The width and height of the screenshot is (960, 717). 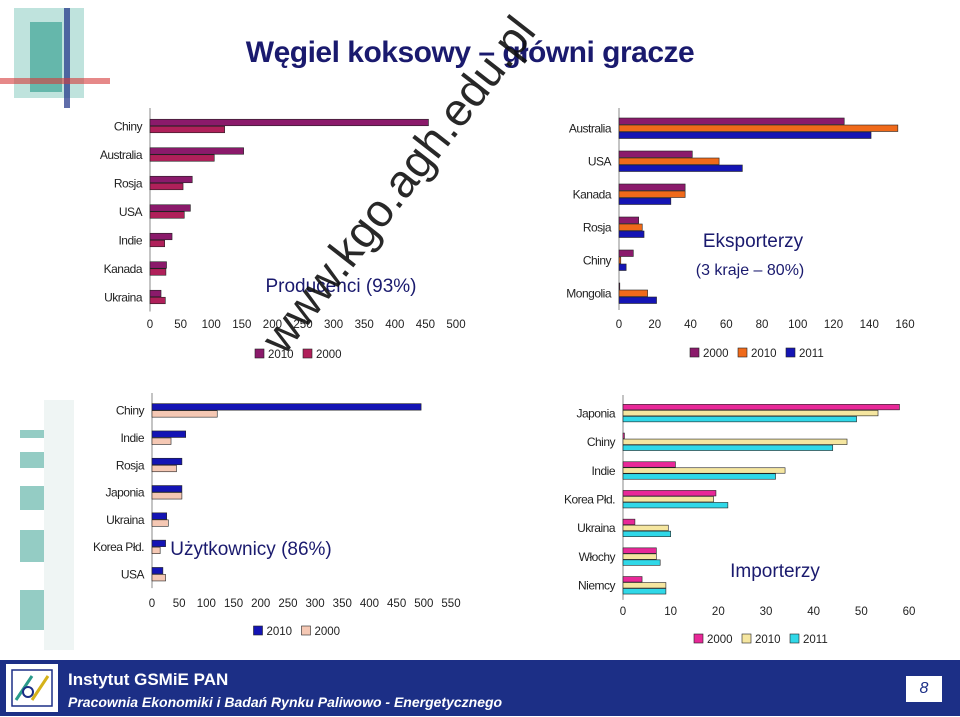 What do you see at coordinates (272, 325) in the screenshot?
I see `producers-tick-label: 200` at bounding box center [272, 325].